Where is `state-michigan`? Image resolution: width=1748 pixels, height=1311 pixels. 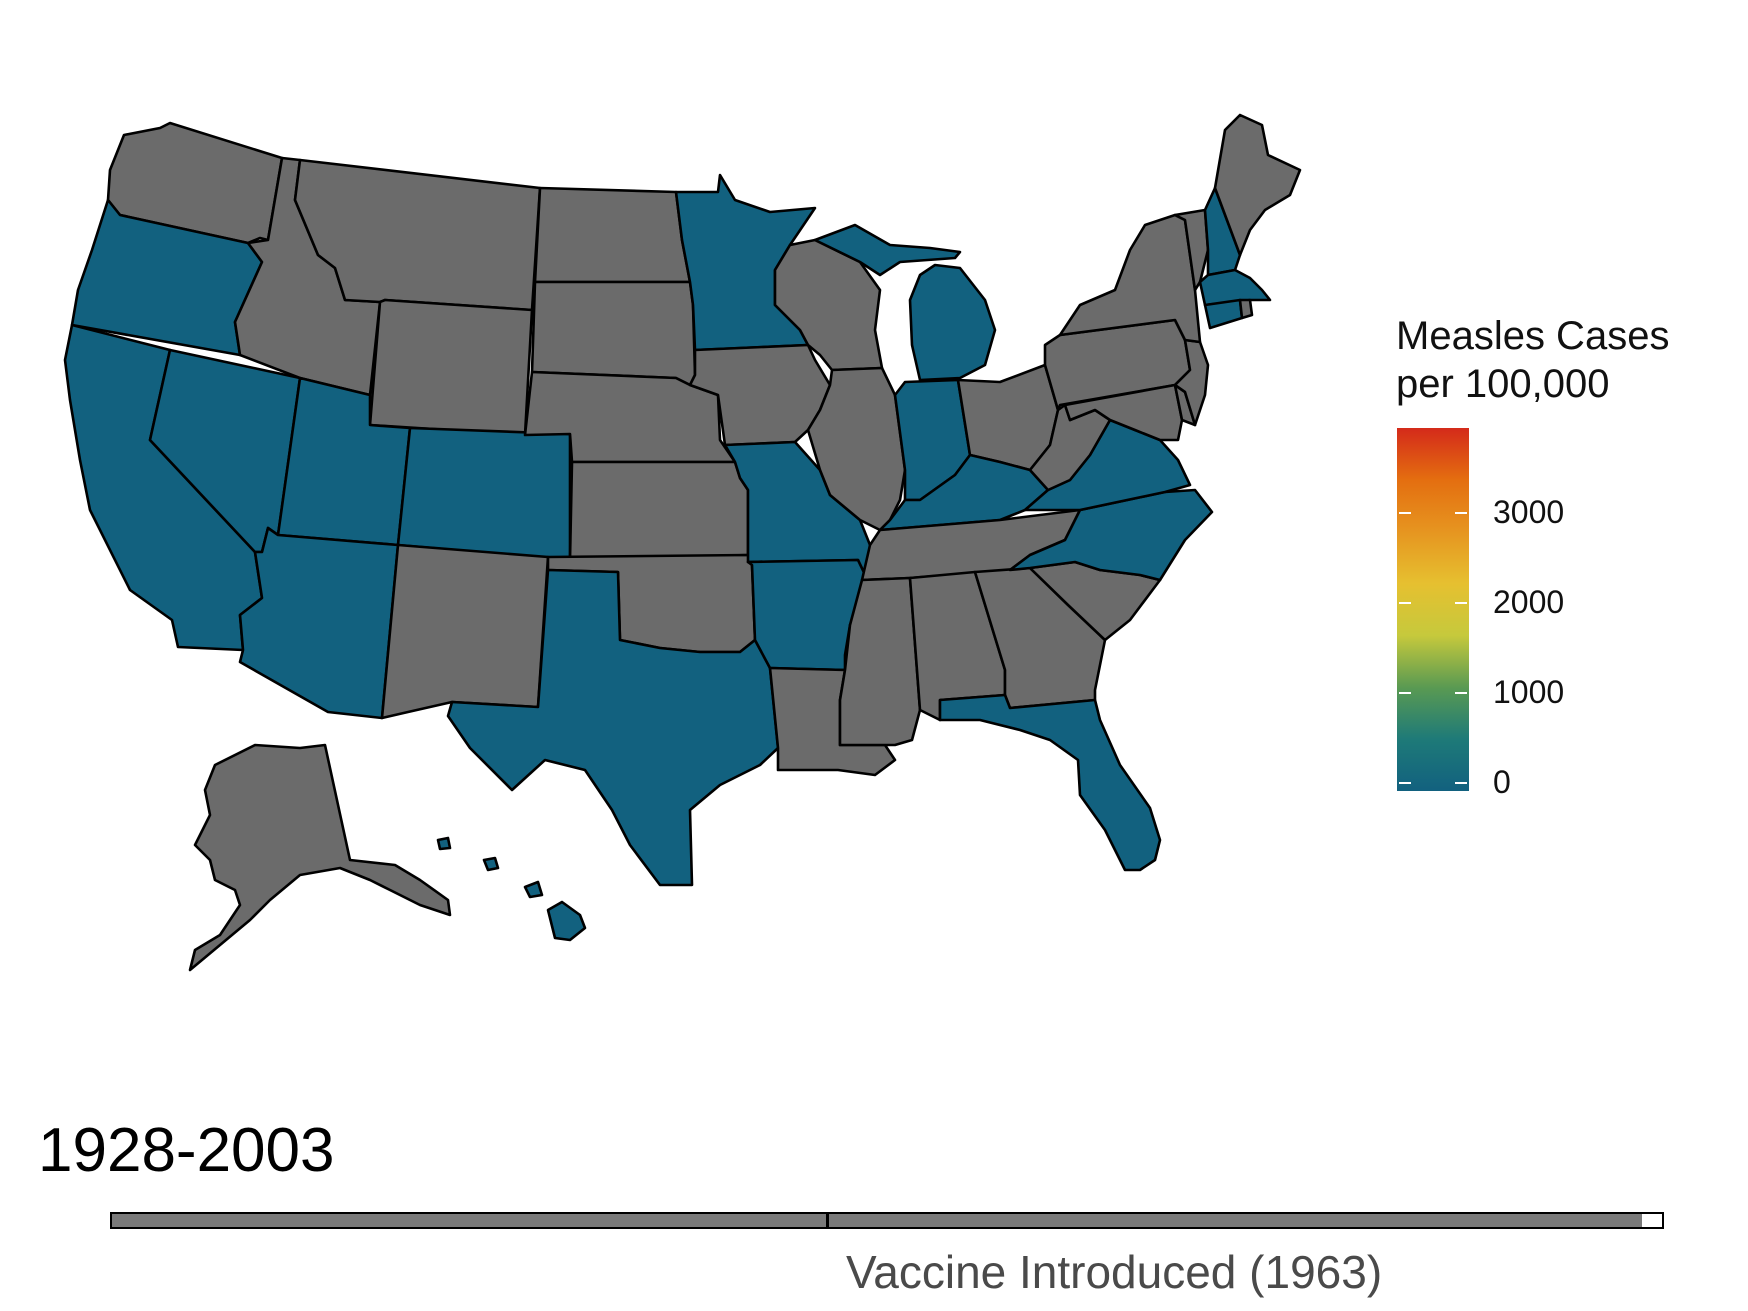
state-michigan is located at coordinates (952, 322).